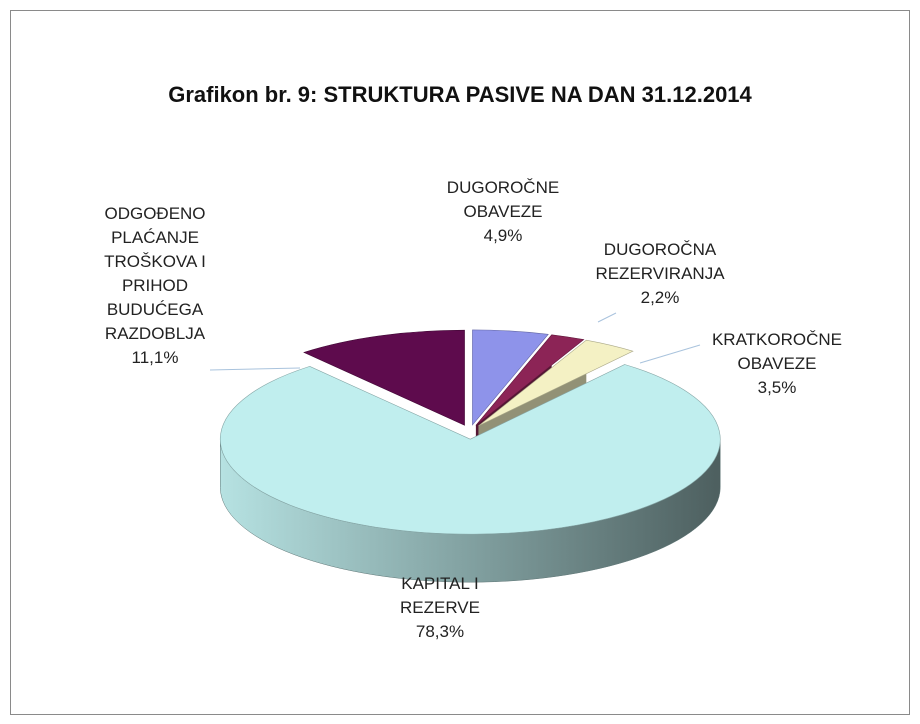 Image resolution: width=920 pixels, height=724 pixels. I want to click on value-label: 4,9%, so click(503, 235).